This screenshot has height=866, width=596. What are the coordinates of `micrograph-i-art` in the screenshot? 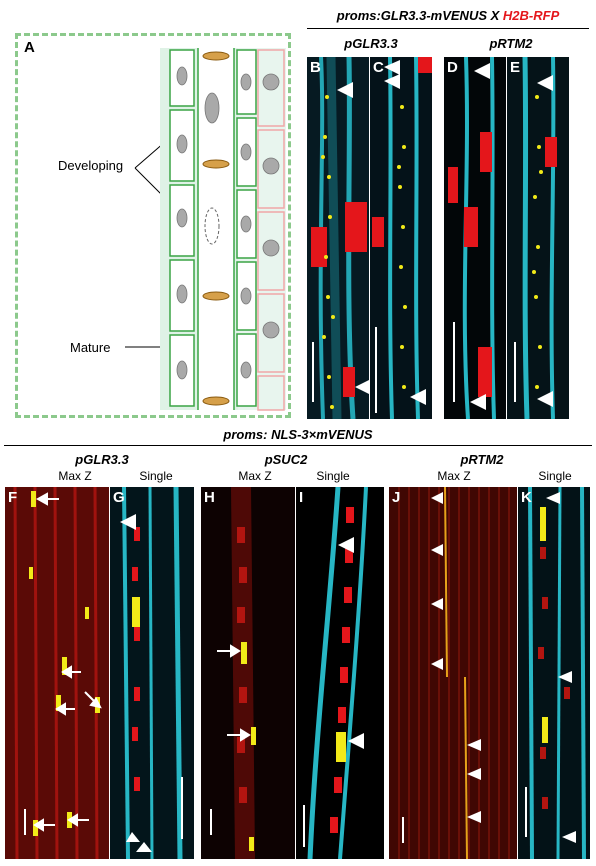 It's located at (340, 673).